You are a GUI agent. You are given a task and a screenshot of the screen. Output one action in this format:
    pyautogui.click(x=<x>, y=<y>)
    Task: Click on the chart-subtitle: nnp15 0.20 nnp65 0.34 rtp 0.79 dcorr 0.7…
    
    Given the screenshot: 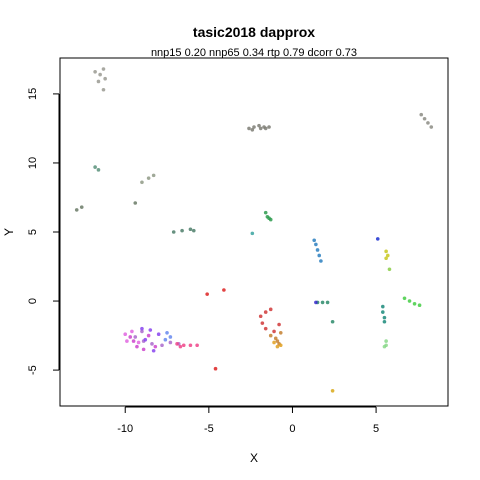 What is the action you would take?
    pyautogui.click(x=254, y=53)
    